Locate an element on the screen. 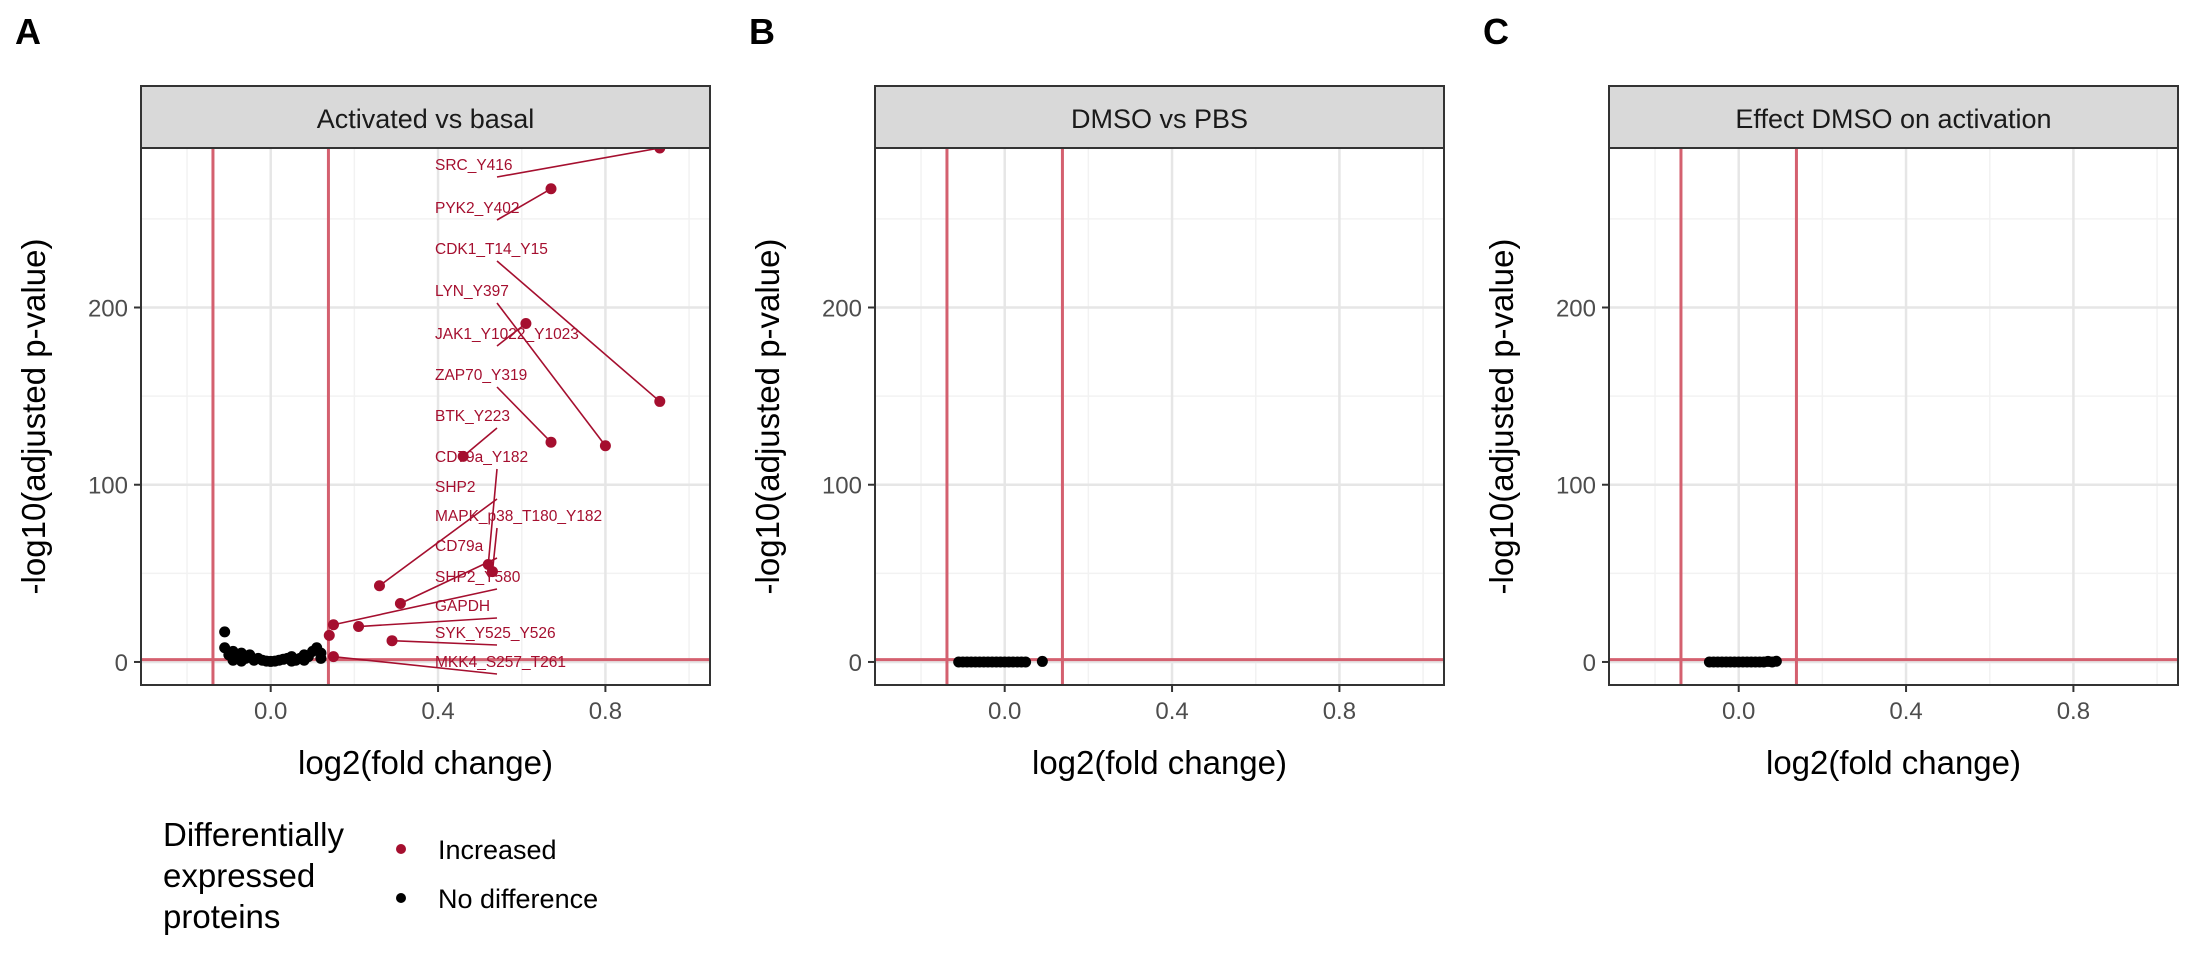 This screenshot has height=975, width=2190. panel-letter: B is located at coordinates (762, 31).